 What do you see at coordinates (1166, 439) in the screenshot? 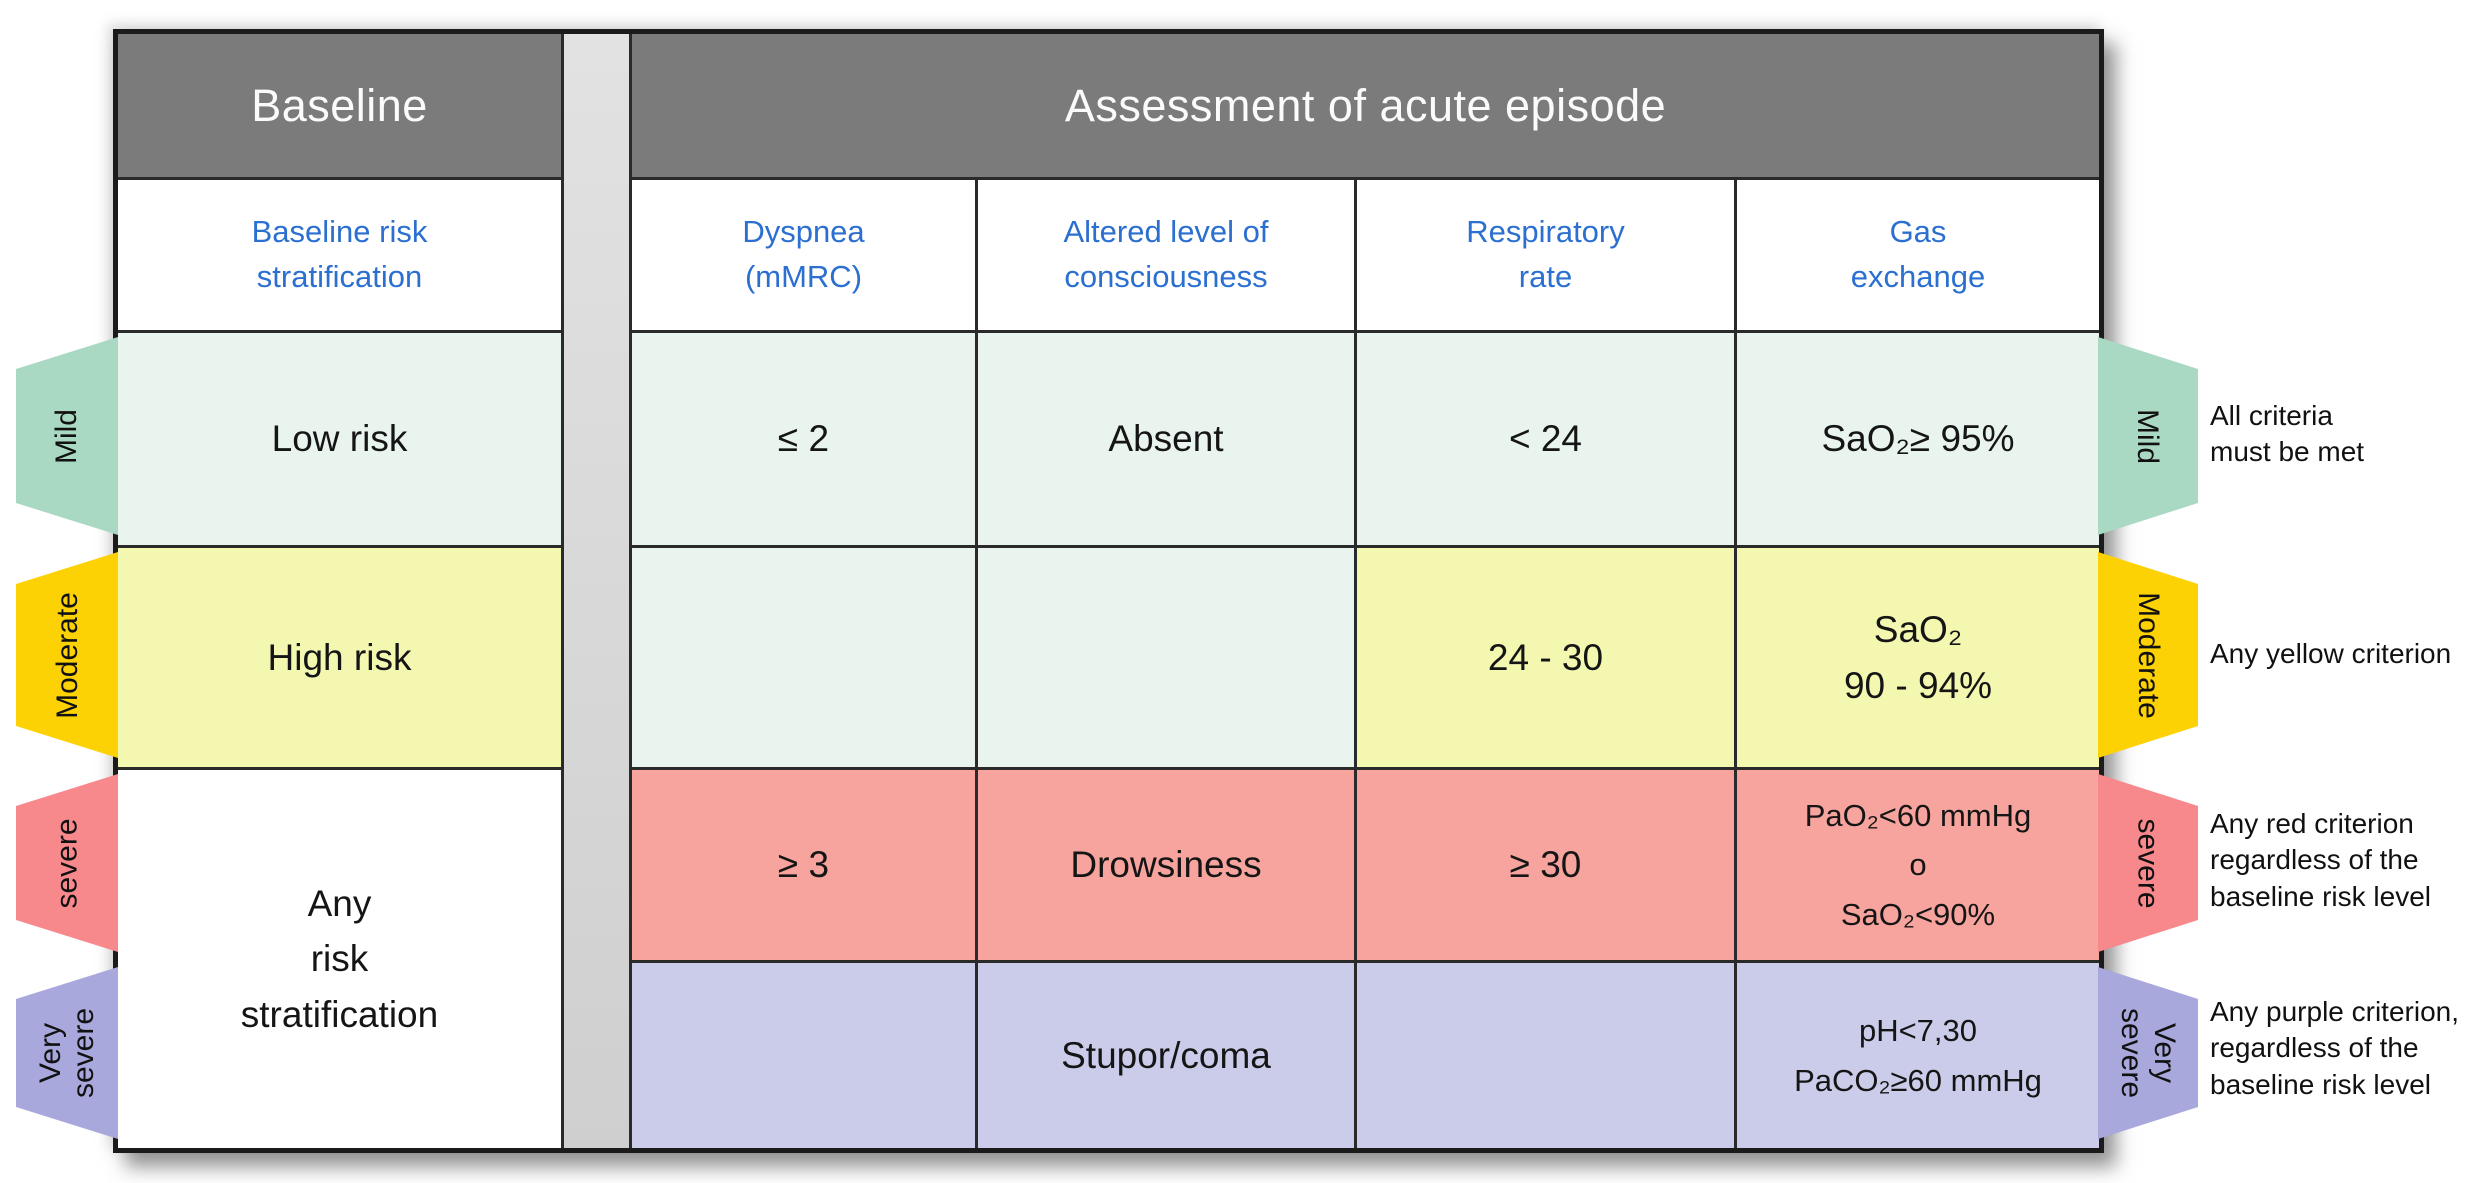
I see `cell-mild-consciousness: Absent` at bounding box center [1166, 439].